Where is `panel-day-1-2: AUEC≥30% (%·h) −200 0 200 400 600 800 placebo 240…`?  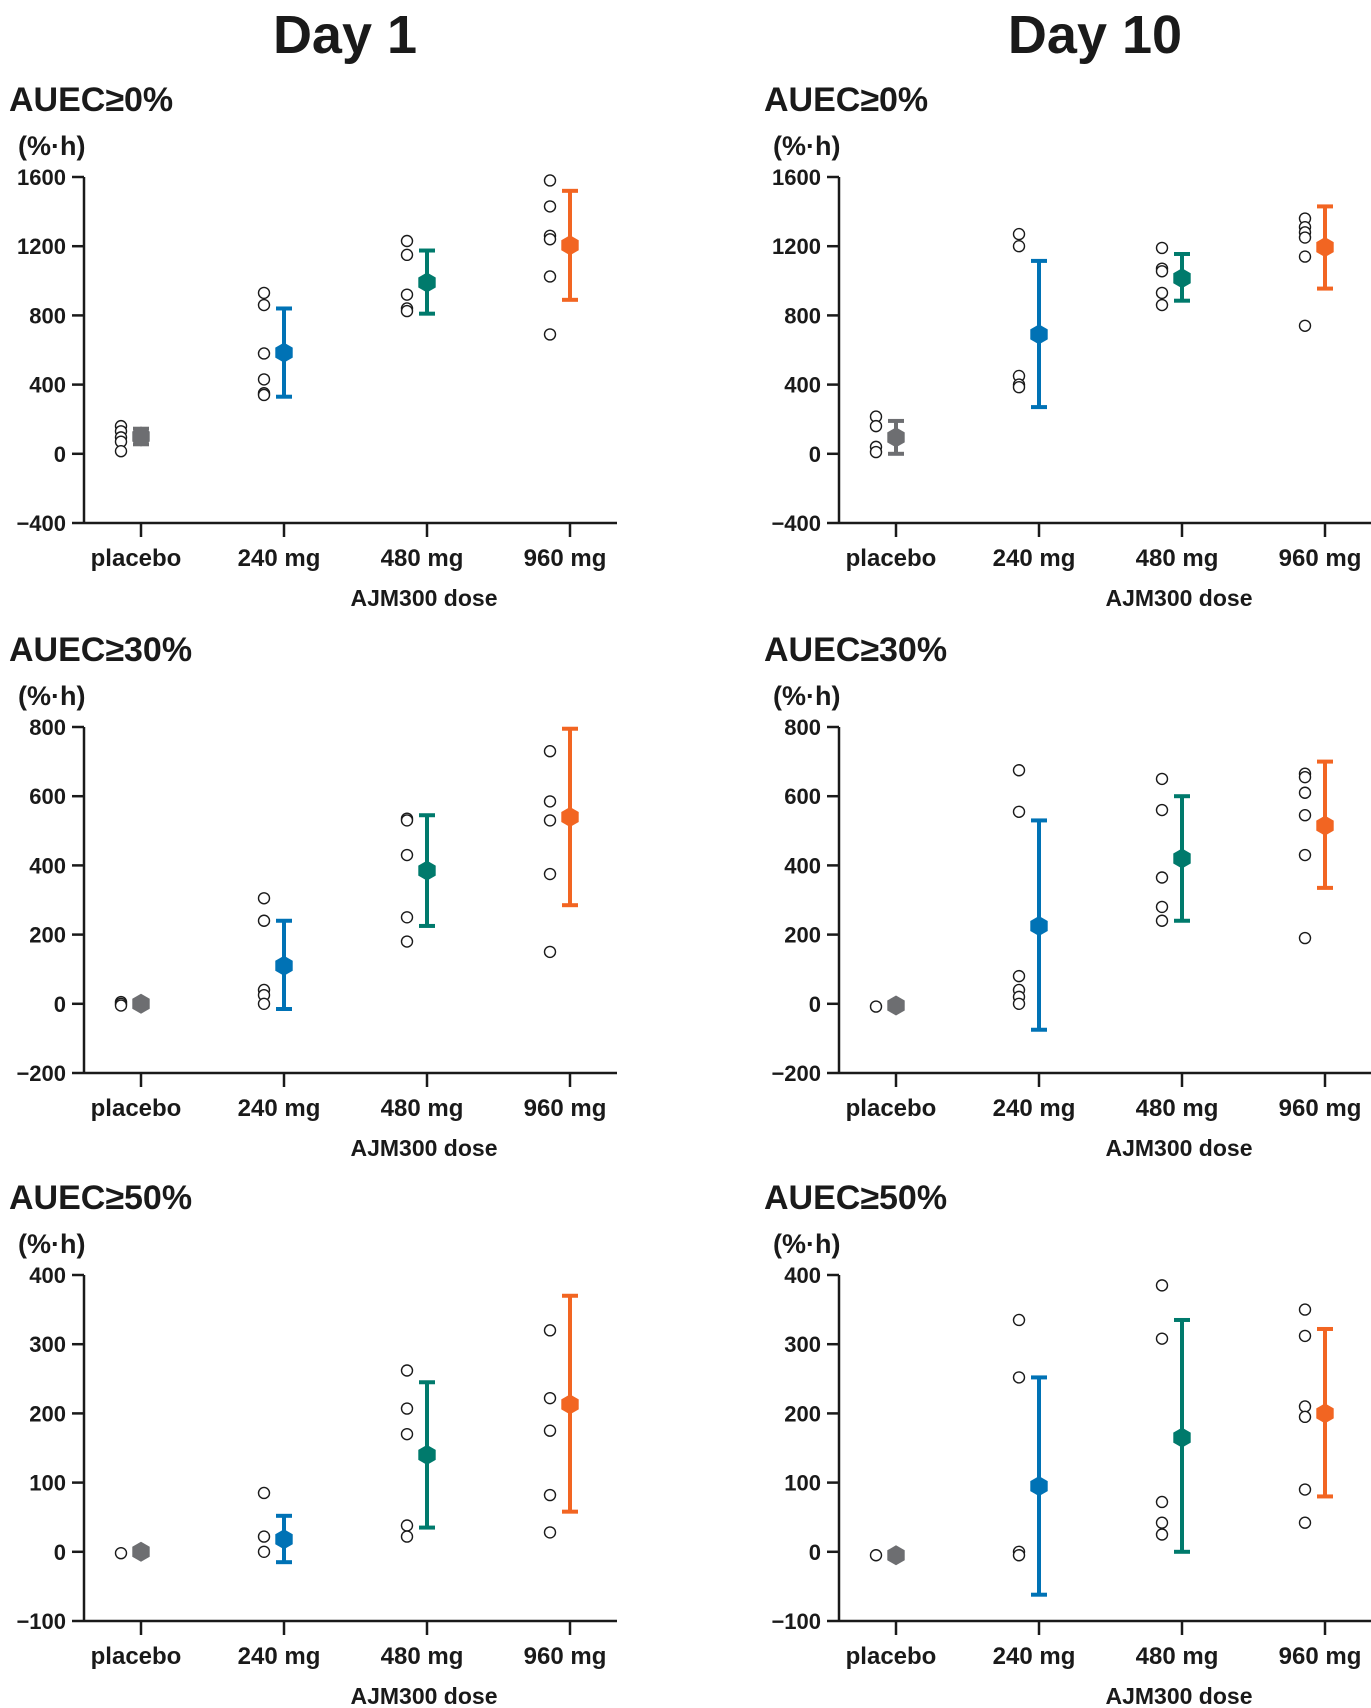
panel-day-1-2: AUEC≥30% (%·h) −200 0 200 400 600 800 placebo 240… is located at coordinates (313, 896).